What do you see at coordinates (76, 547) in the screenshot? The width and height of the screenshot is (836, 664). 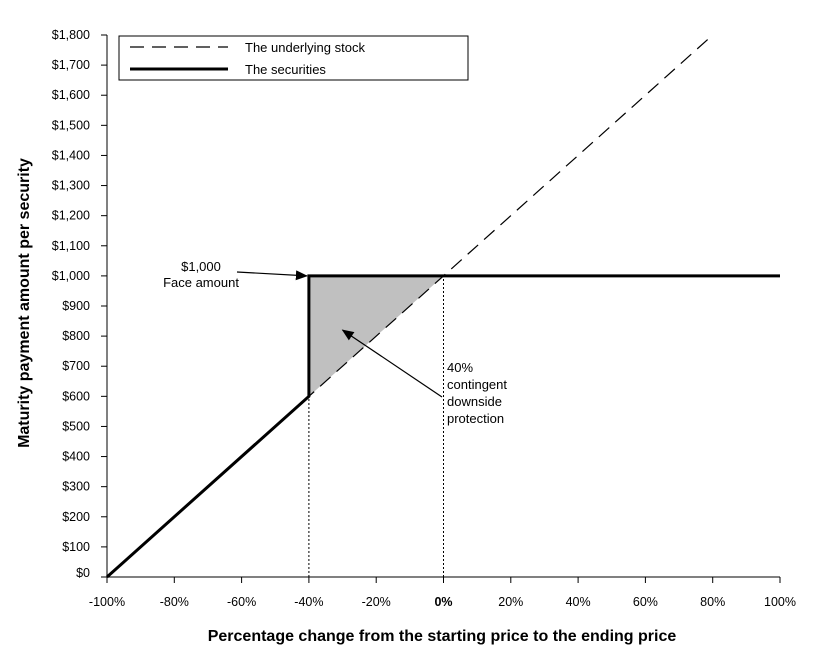 I see `y-tick-label: $100` at bounding box center [76, 547].